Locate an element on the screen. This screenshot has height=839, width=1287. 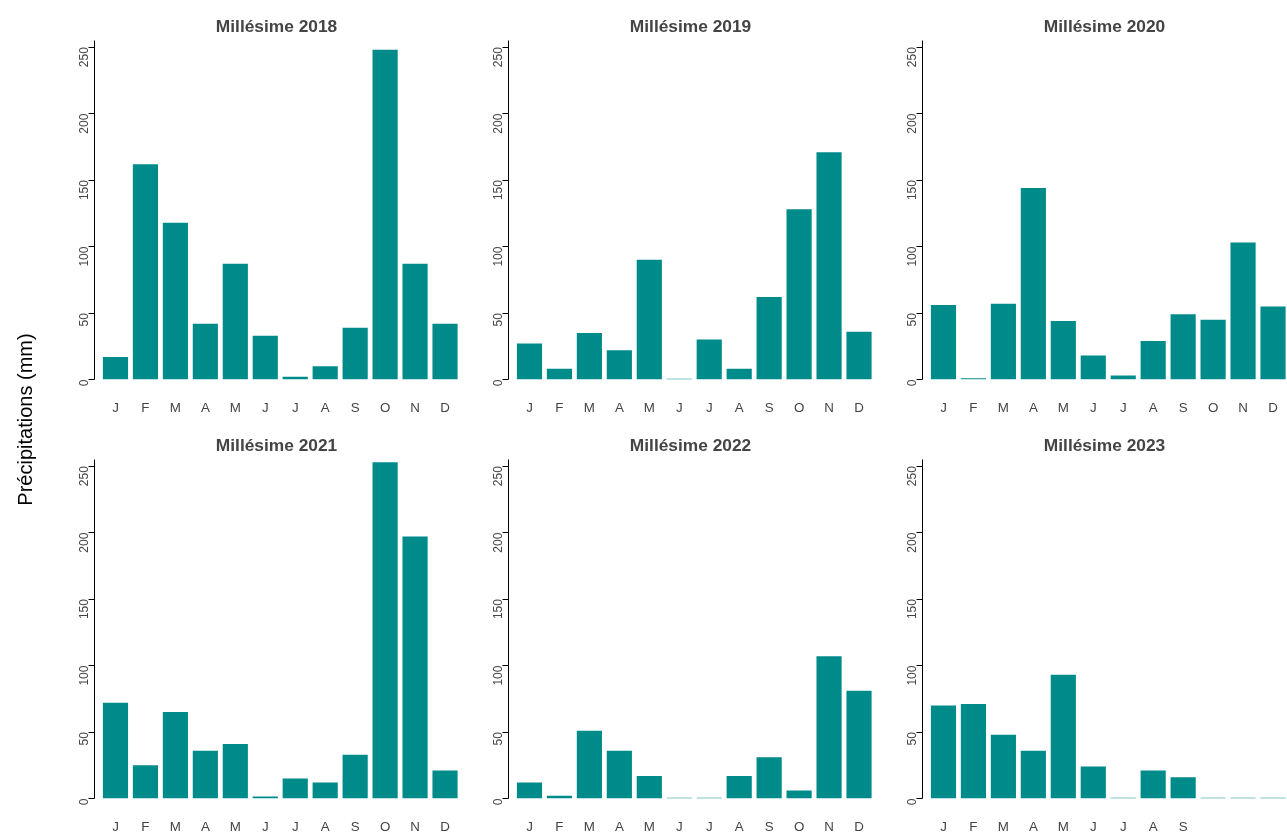
y-axis-title: Précipitations (mm) is located at coordinates (24, 419).